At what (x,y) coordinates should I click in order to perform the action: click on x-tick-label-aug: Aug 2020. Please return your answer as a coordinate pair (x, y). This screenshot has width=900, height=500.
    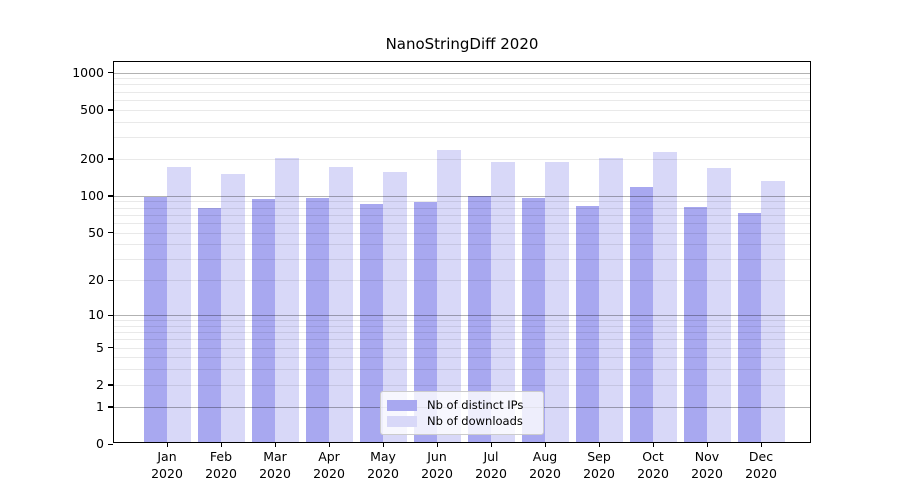
    Looking at the image, I should click on (545, 465).